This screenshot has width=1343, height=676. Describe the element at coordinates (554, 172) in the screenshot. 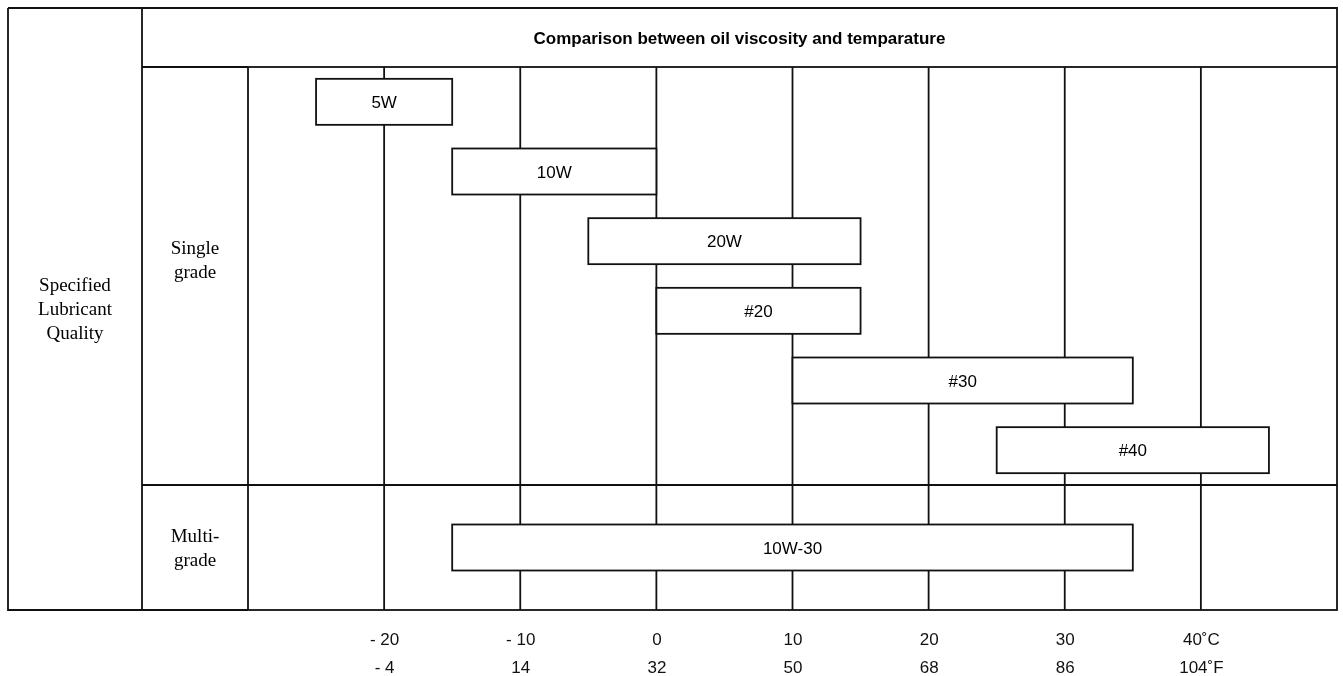

I see `y-tick-label: 10W` at that location.